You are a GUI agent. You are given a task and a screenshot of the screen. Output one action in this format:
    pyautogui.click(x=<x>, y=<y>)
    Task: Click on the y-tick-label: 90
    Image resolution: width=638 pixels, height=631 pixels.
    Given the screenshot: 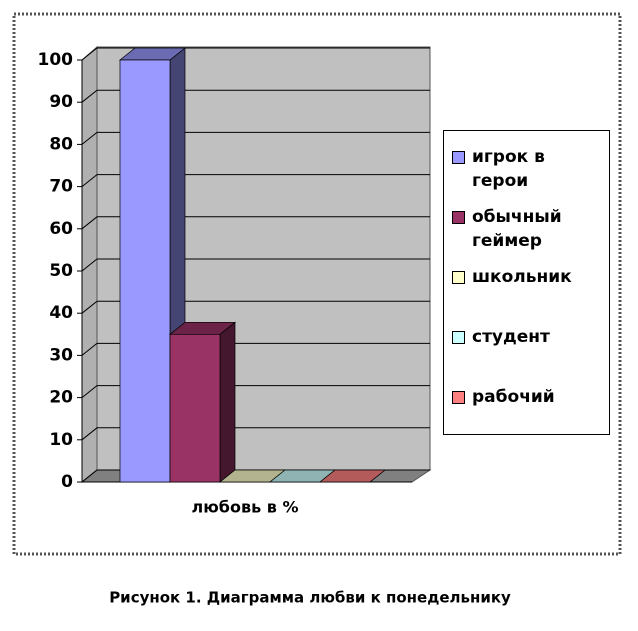 What is the action you would take?
    pyautogui.click(x=61, y=102)
    